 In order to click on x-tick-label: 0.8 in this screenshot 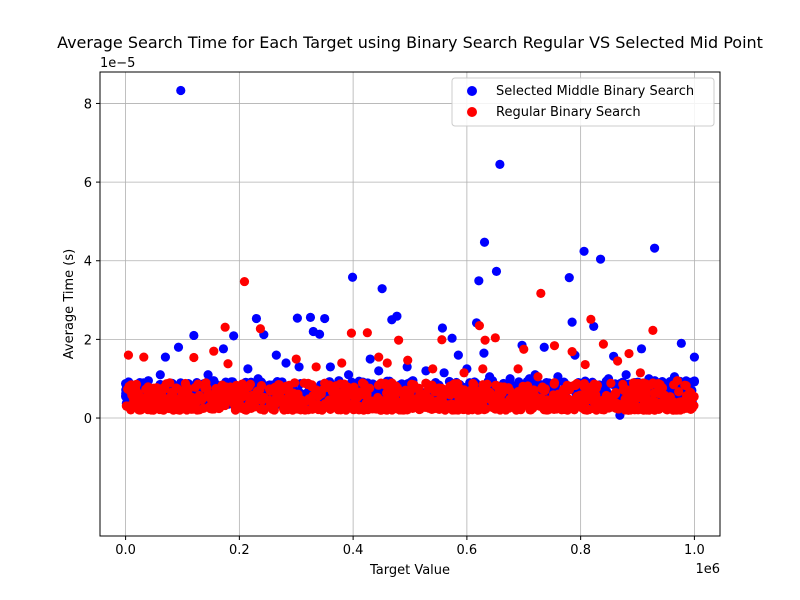, I will do `click(580, 550)`.